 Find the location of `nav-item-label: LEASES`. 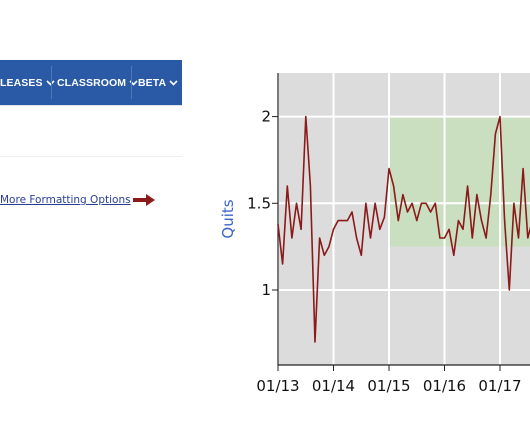

nav-item-label: LEASES is located at coordinates (21, 82).